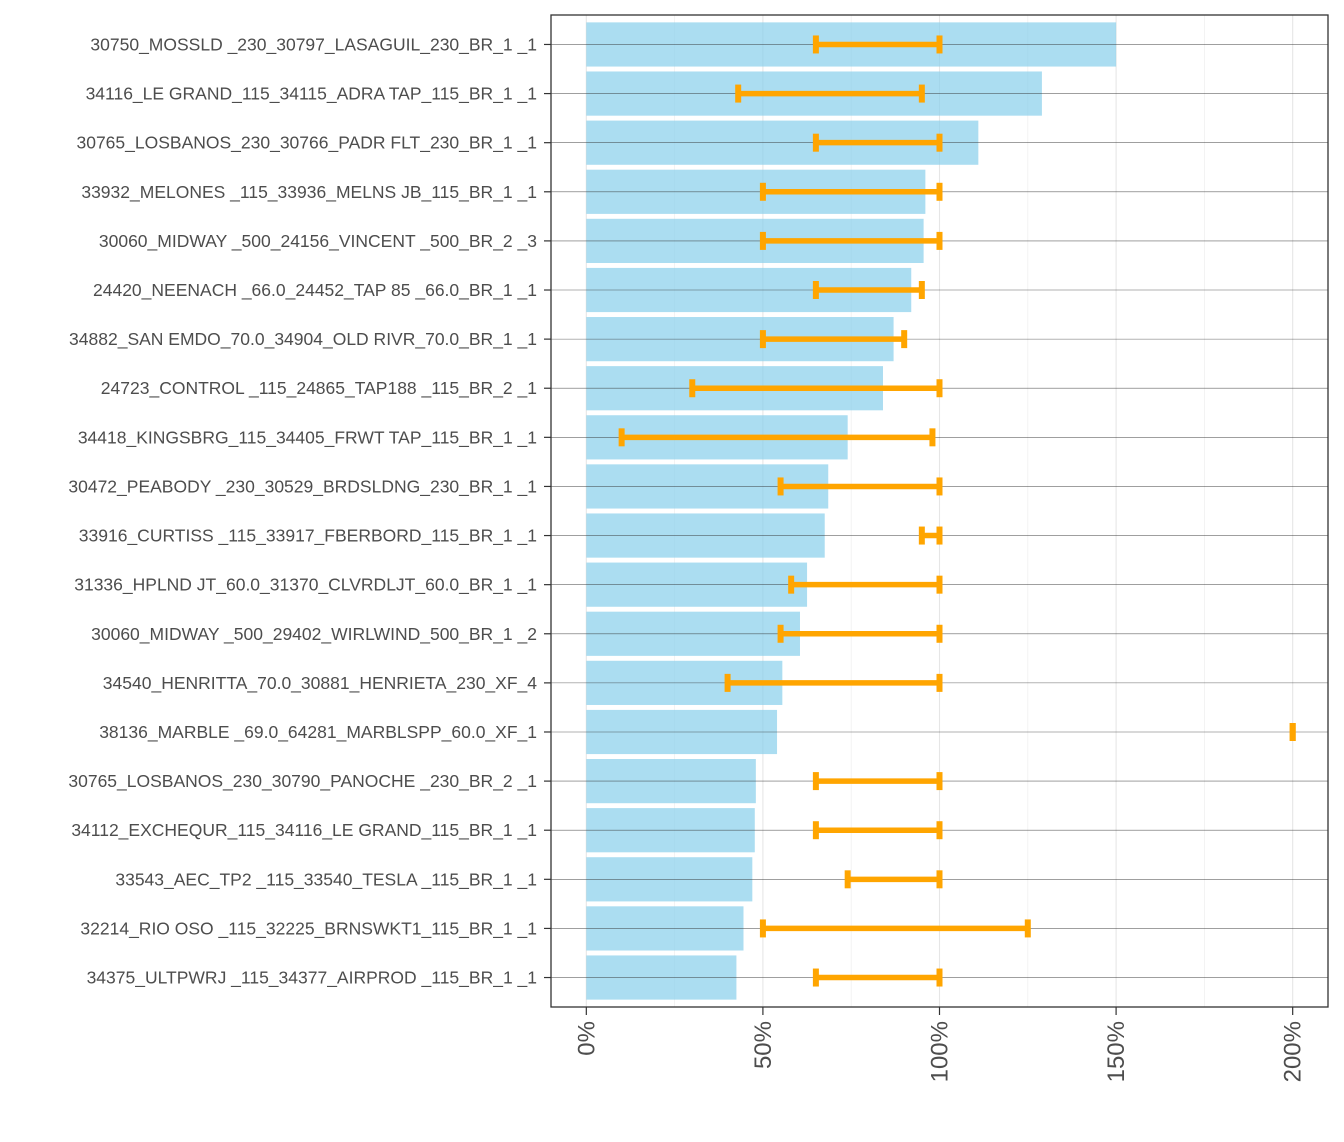 This screenshot has height=1142, width=1344. What do you see at coordinates (763, 1045) in the screenshot?
I see `x-tick-label: 50%` at bounding box center [763, 1045].